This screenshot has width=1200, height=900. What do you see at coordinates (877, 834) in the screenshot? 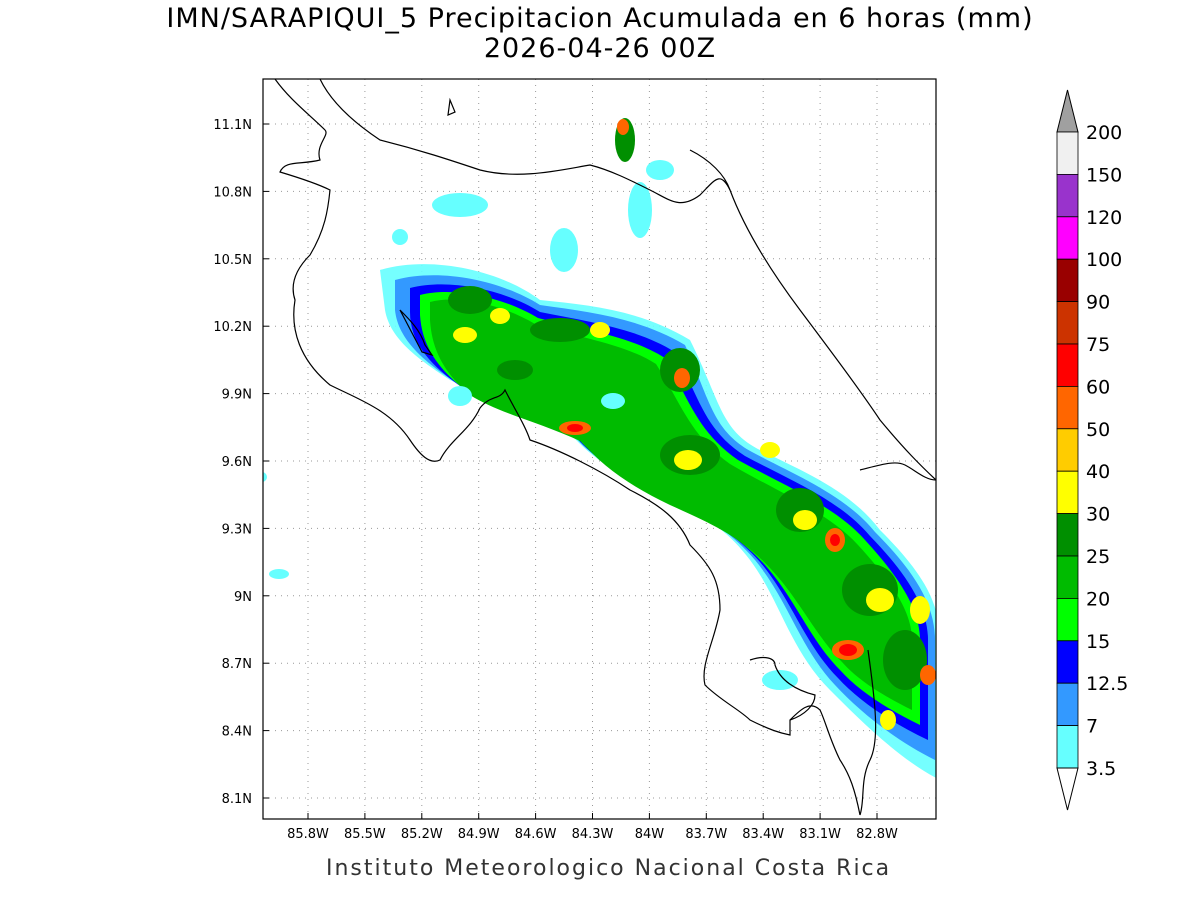
I see `x-tick-label: 82.8W` at bounding box center [877, 834].